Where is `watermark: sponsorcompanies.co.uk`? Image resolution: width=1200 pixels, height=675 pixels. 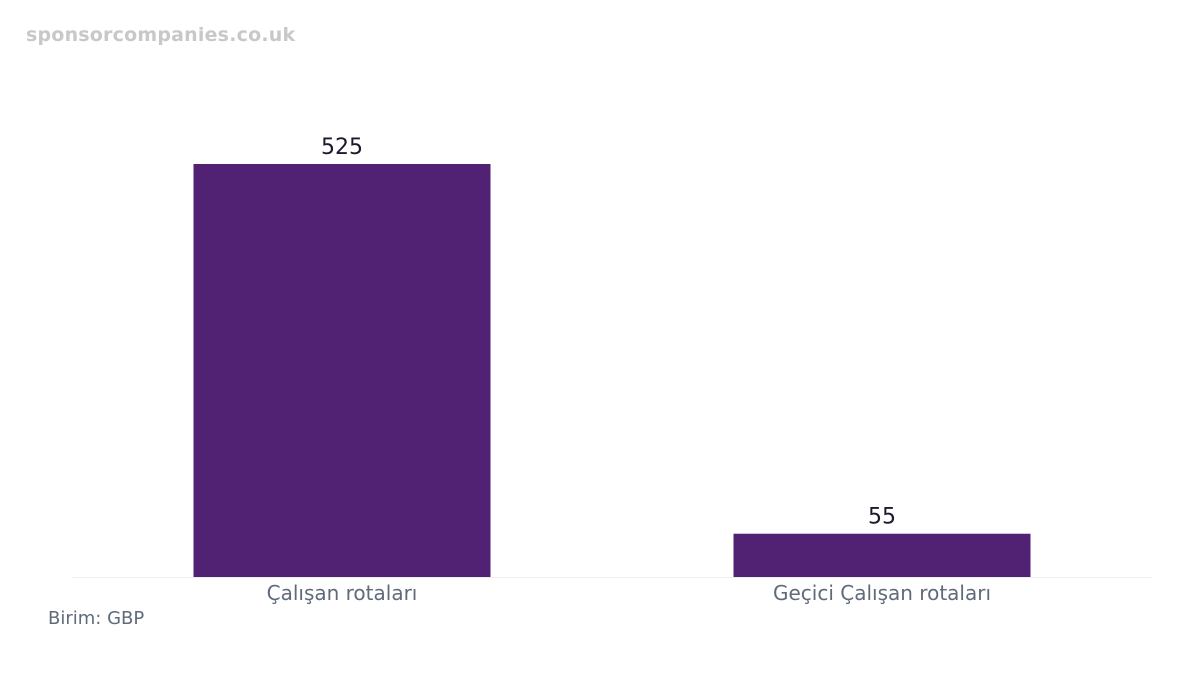 watermark: sponsorcompanies.co.uk is located at coordinates (161, 35).